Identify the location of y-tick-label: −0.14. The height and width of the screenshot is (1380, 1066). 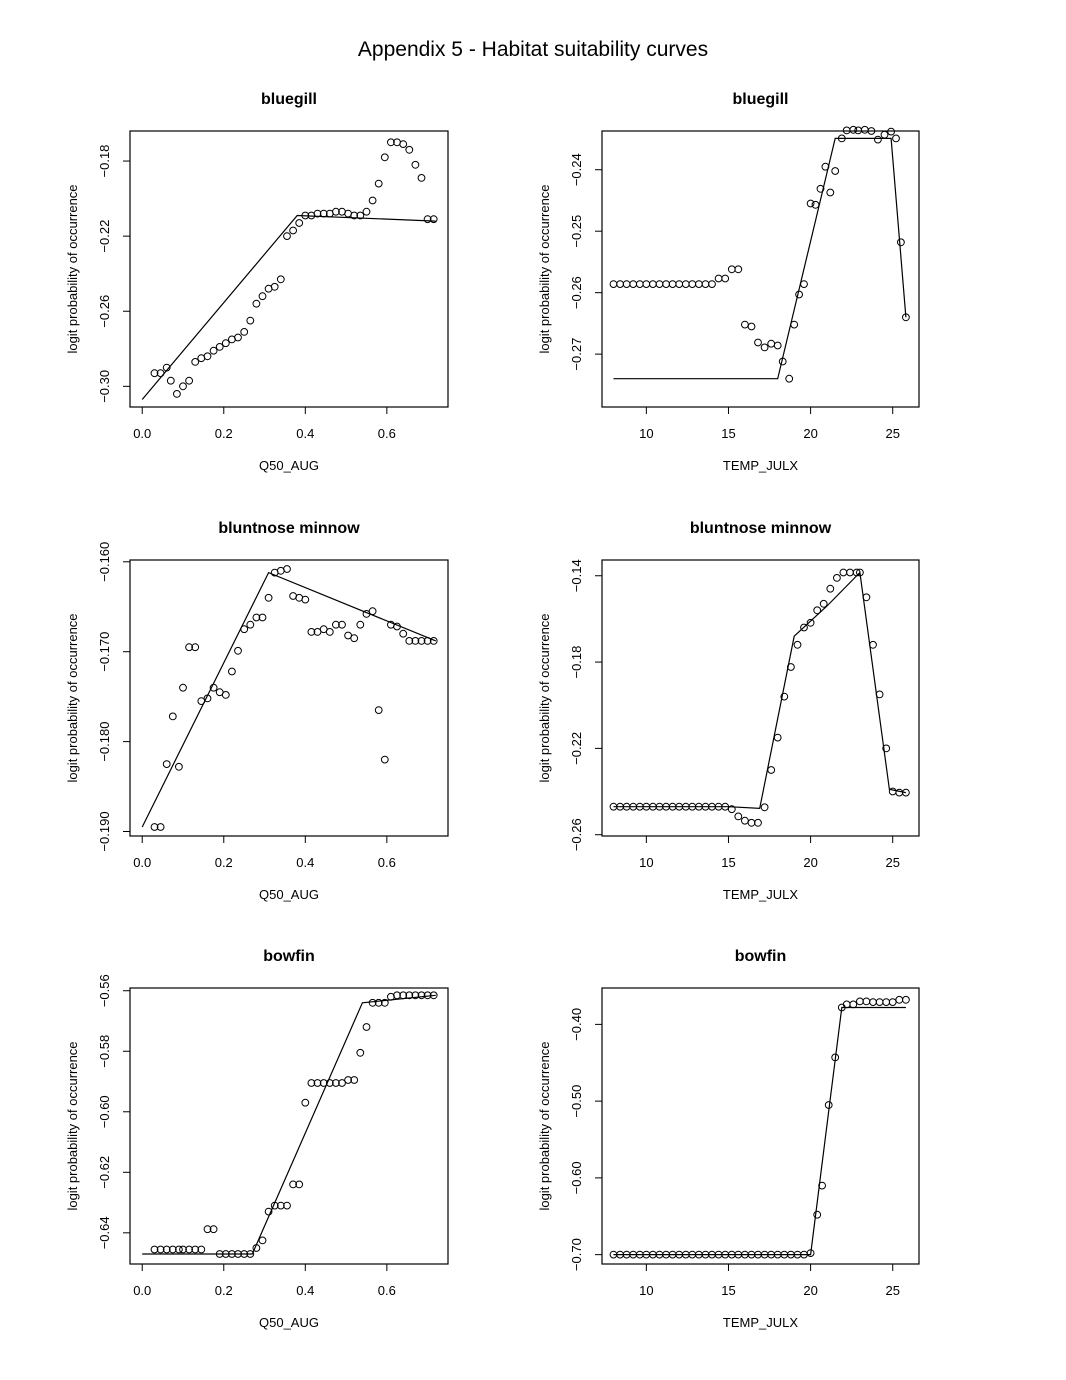
(576, 575).